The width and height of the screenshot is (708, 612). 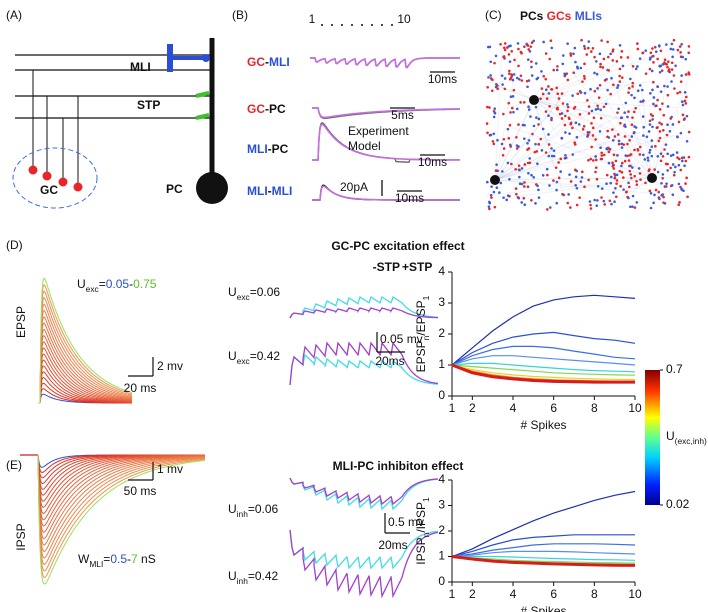 What do you see at coordinates (278, 149) in the screenshot?
I see `text-part: -PC` at bounding box center [278, 149].